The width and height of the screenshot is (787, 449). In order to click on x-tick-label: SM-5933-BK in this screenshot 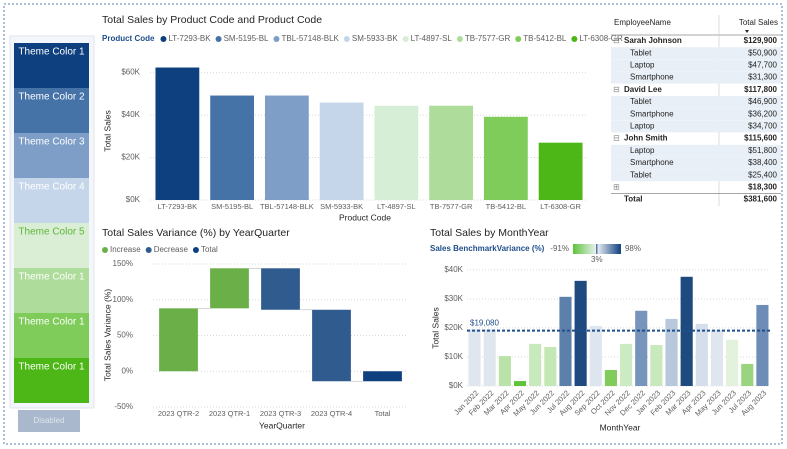, I will do `click(341, 206)`.